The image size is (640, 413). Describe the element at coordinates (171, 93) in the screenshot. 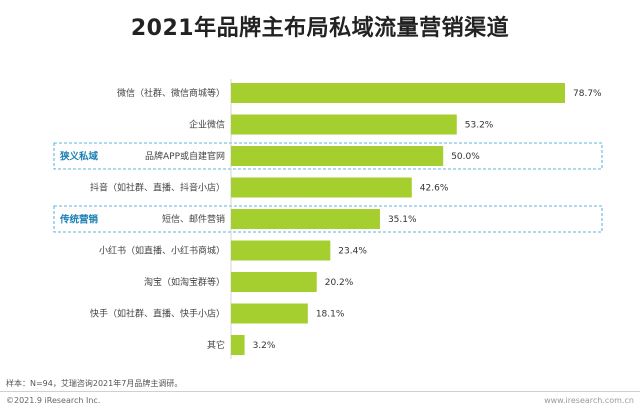

I see `category-label: 微信（社群、微信商城等）` at that location.